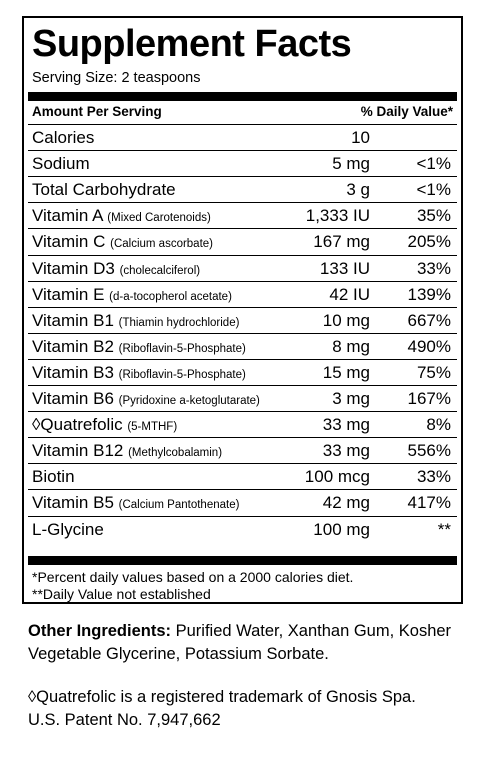  What do you see at coordinates (124, 720) in the screenshot?
I see `patent-line: U.S. Patent No. 7,947,662` at bounding box center [124, 720].